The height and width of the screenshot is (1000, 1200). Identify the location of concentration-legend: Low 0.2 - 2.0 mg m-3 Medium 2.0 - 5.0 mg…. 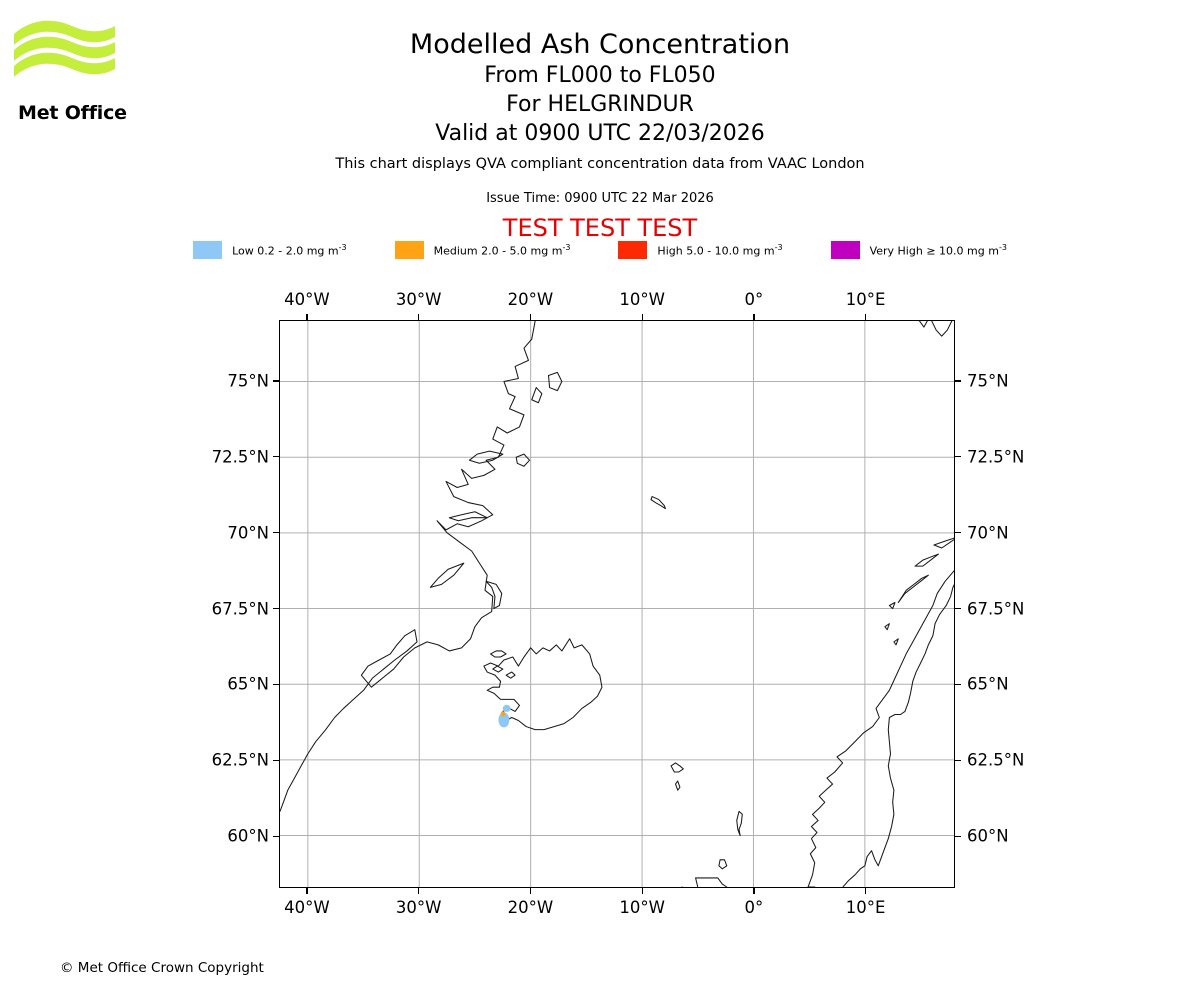
(600, 250).